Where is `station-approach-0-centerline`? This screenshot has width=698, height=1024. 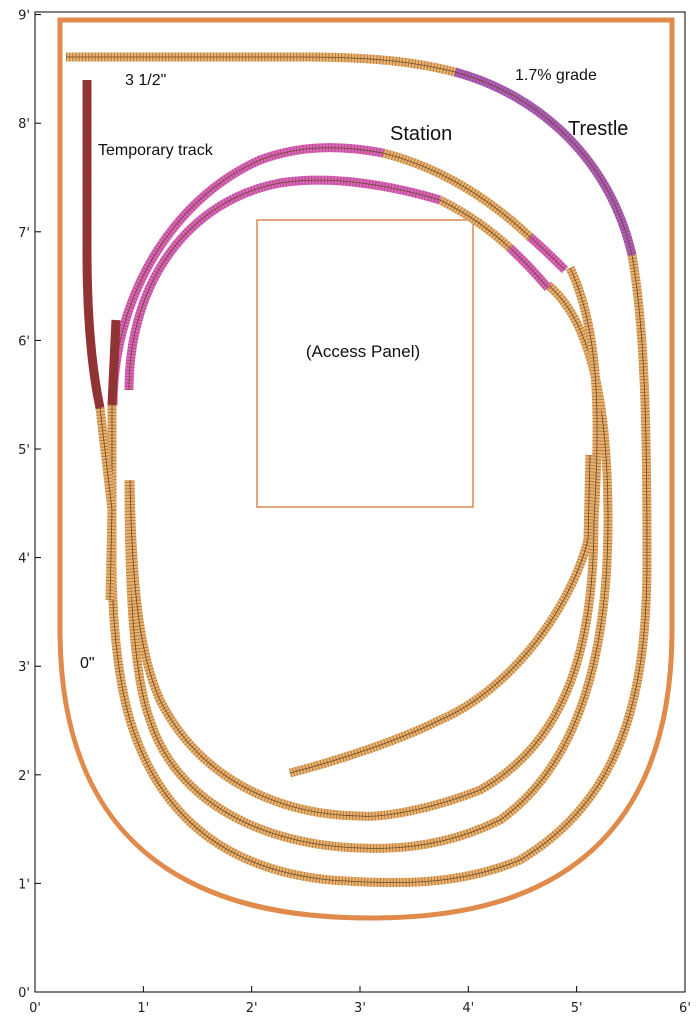 station-approach-0-centerline is located at coordinates (547, 253).